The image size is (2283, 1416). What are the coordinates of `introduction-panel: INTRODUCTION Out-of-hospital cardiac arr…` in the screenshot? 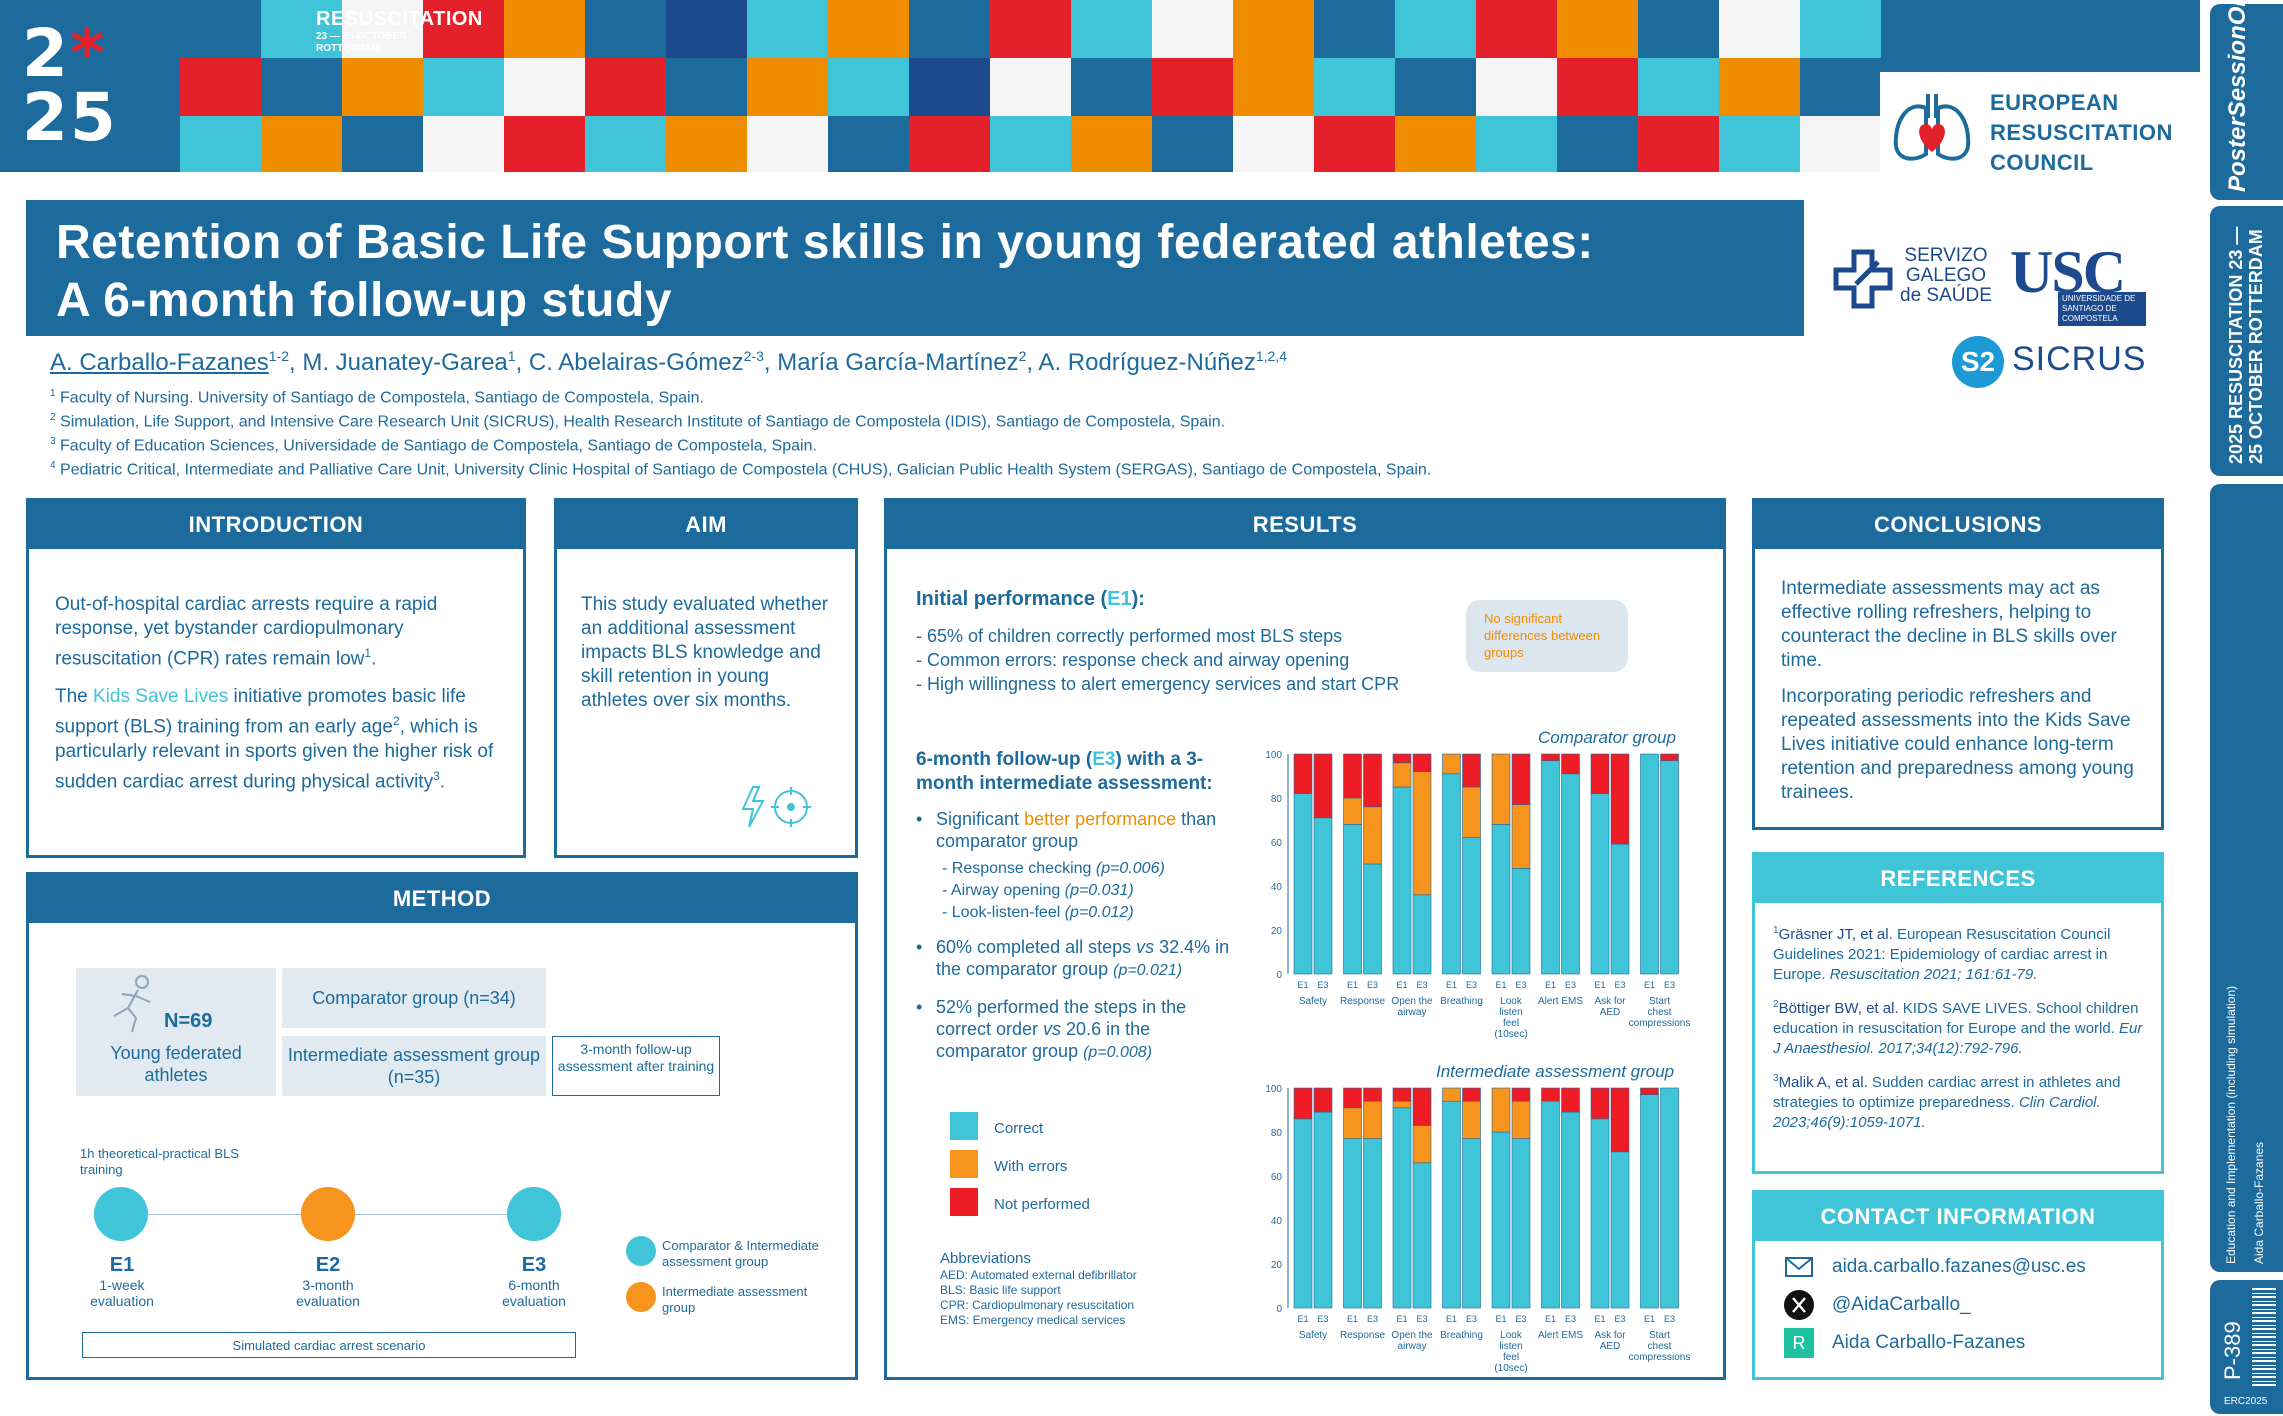 It's located at (276, 678).